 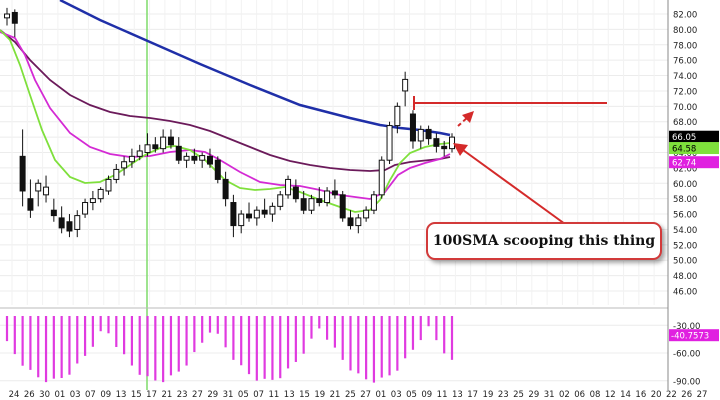 What do you see at coordinates (685, 16) in the screenshot?
I see `y-tick-label: 82.00` at bounding box center [685, 16].